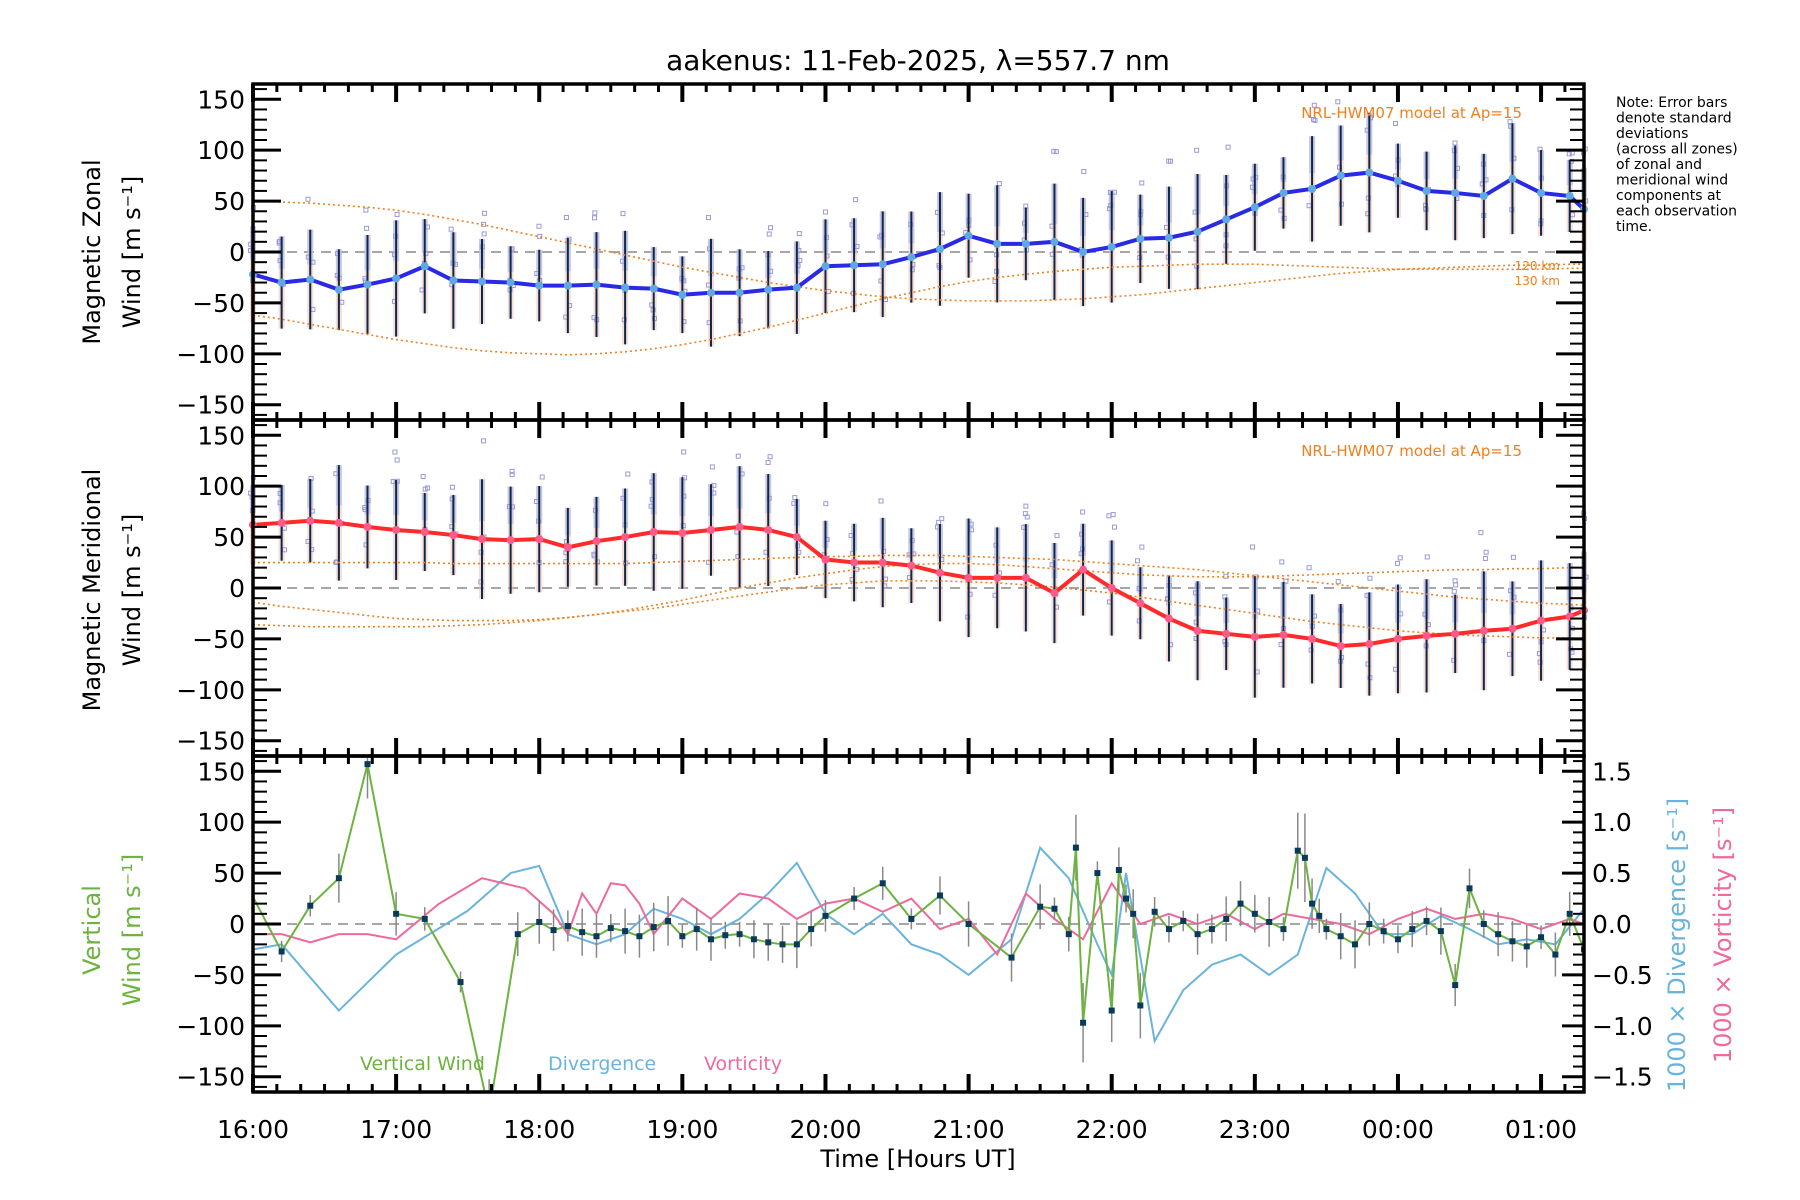  Describe the element at coordinates (1622, 975) in the screenshot. I see `right-tick-label: −0.5` at that location.